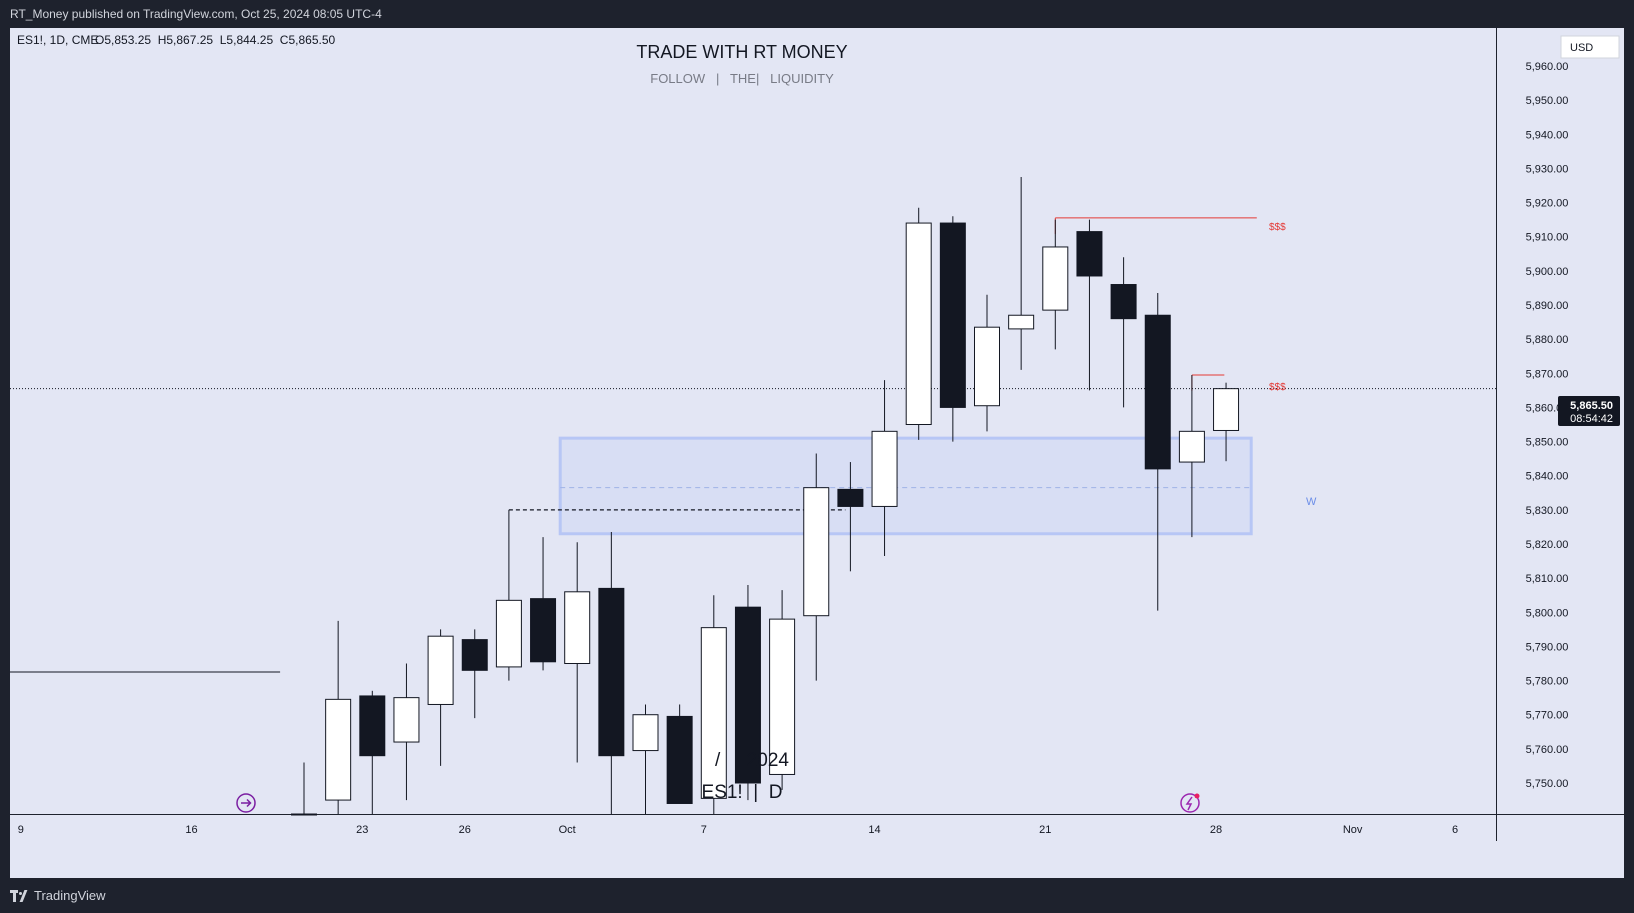  Describe the element at coordinates (752, 760) in the screenshot. I see `watermark-line-1: / 2024` at that location.